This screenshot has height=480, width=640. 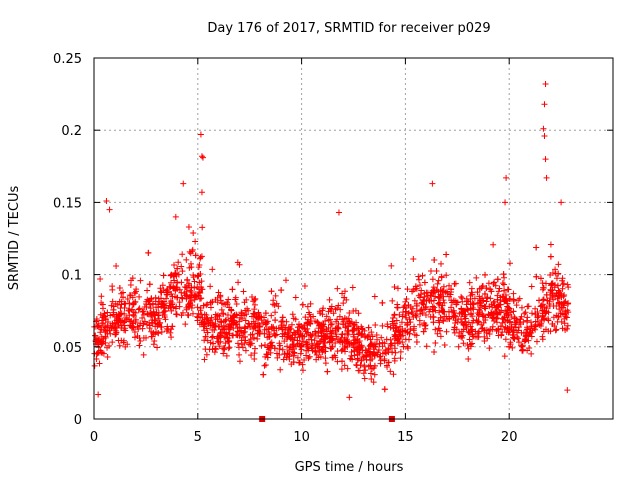 What do you see at coordinates (71, 131) in the screenshot?
I see `y-tick-label: 0.2` at bounding box center [71, 131].